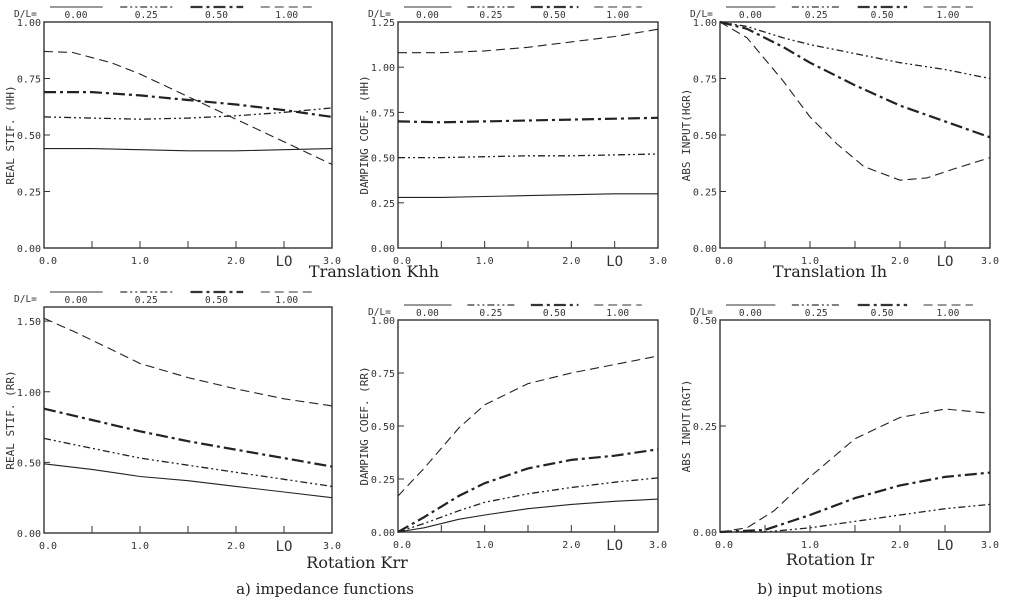 The image size is (1014, 604). I want to click on y-axis-label: REAL STIF. (RR), so click(10, 419).